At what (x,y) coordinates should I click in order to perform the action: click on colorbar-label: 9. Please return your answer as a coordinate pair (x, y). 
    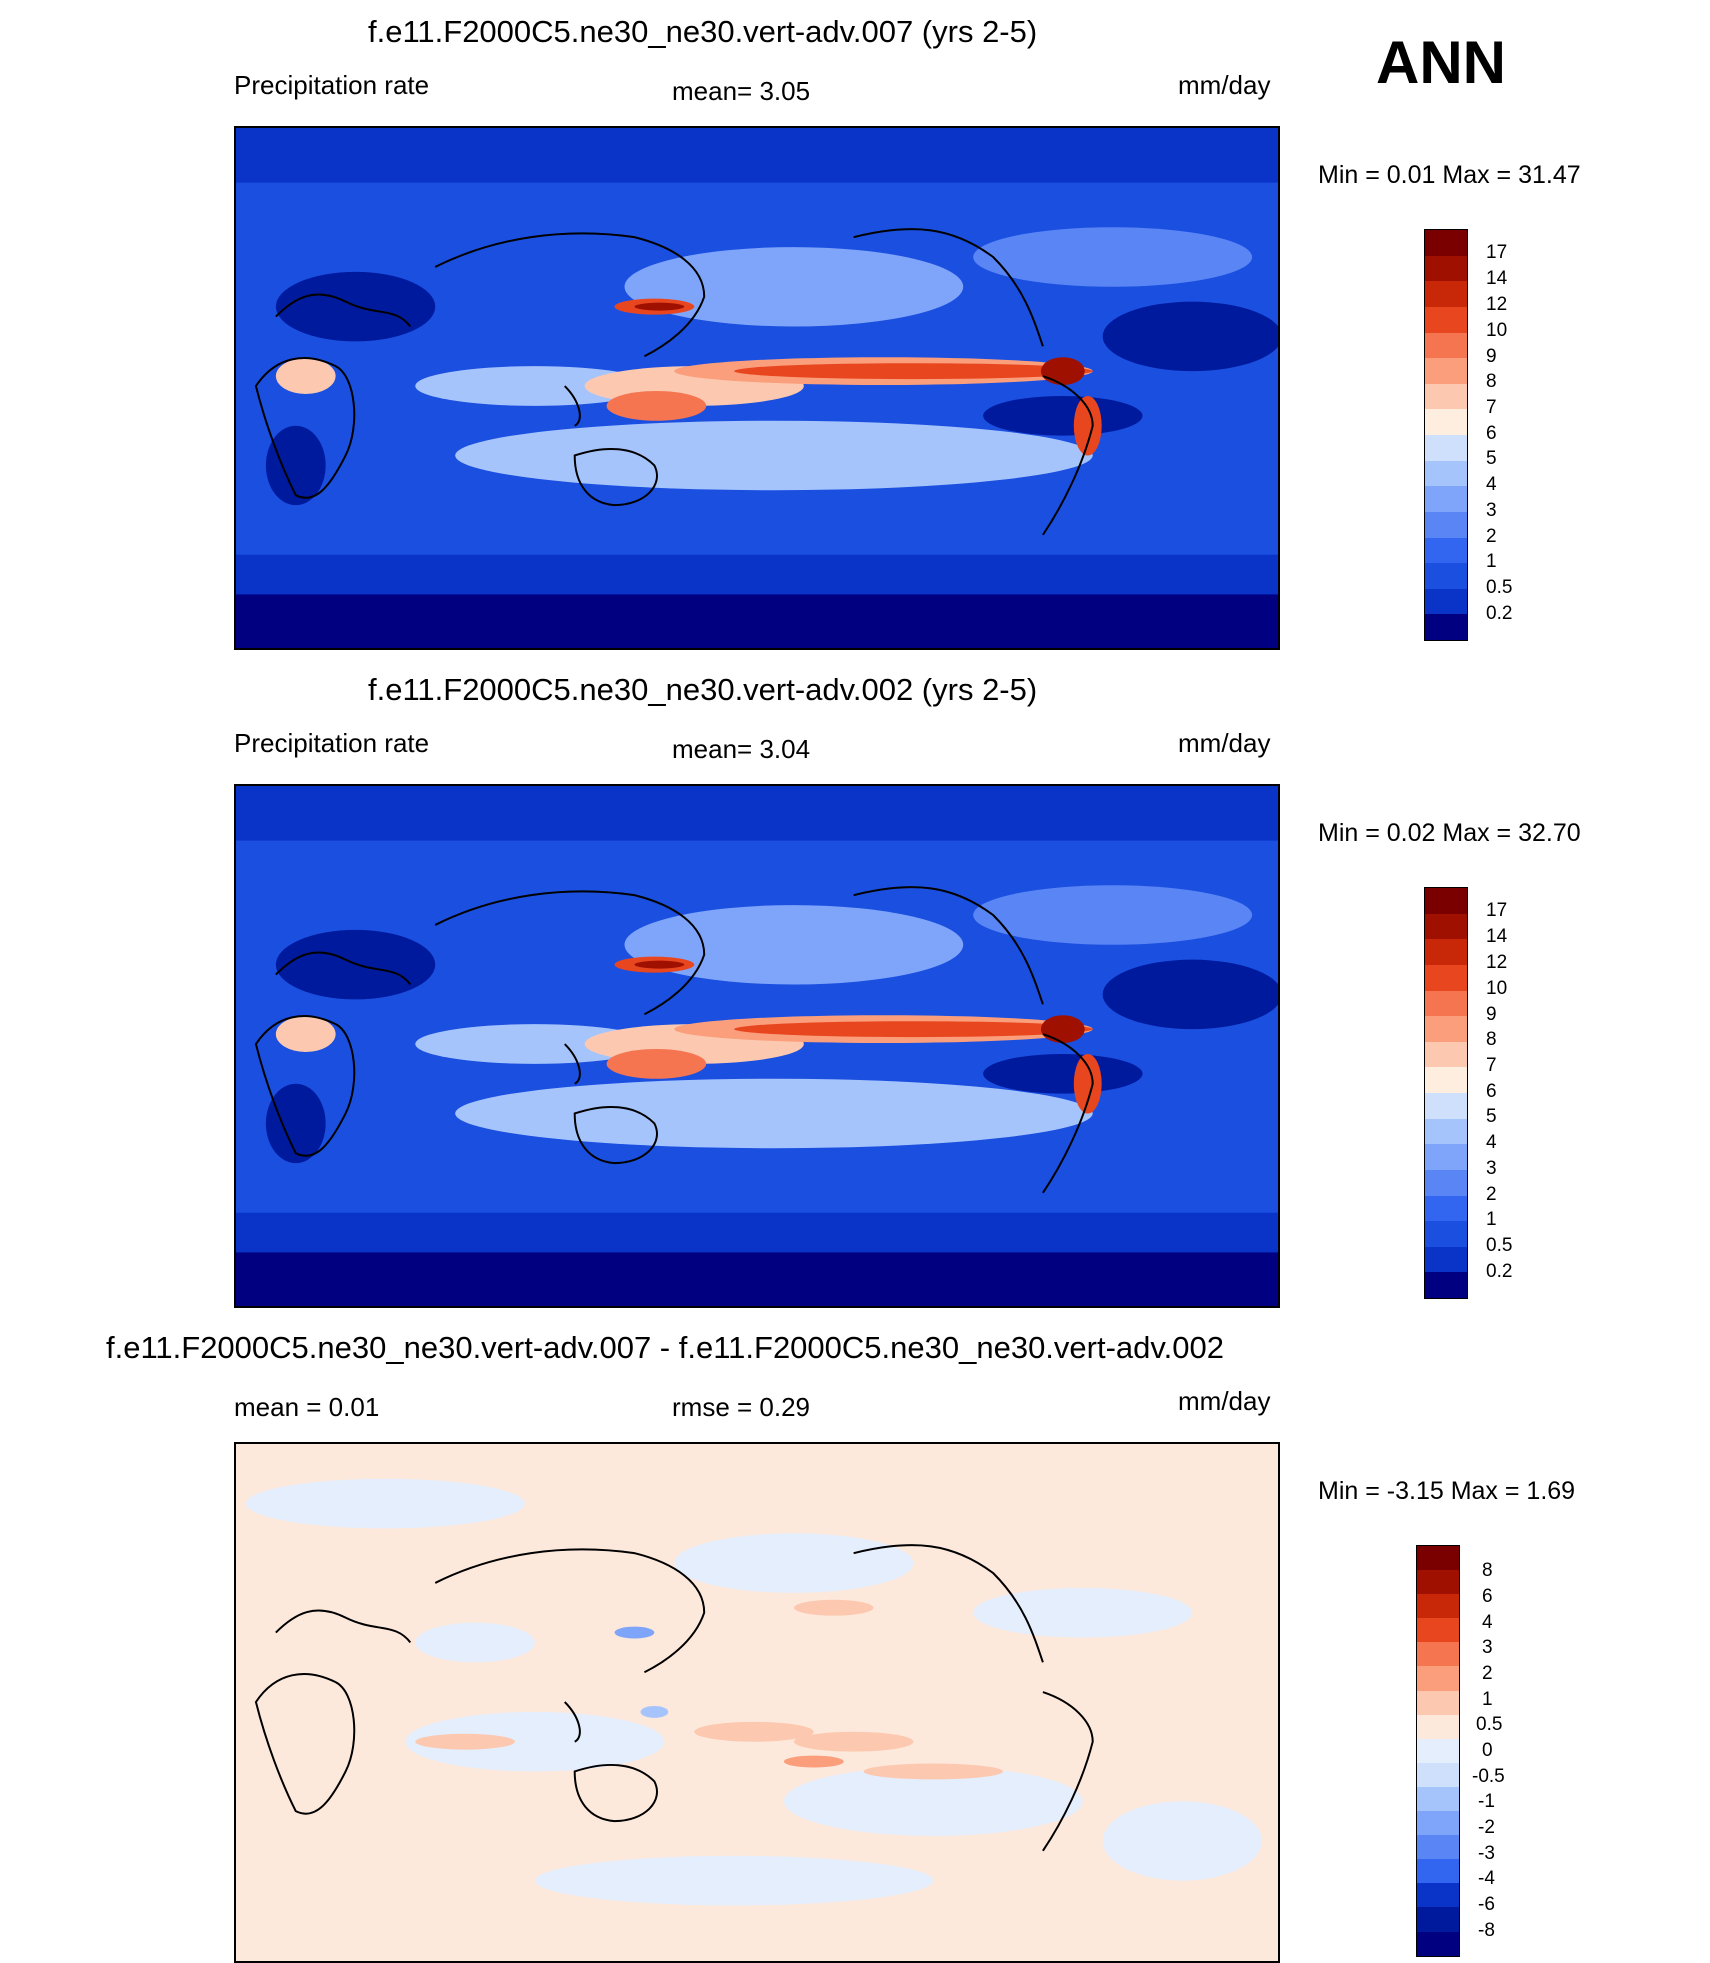
    Looking at the image, I should click on (1491, 1014).